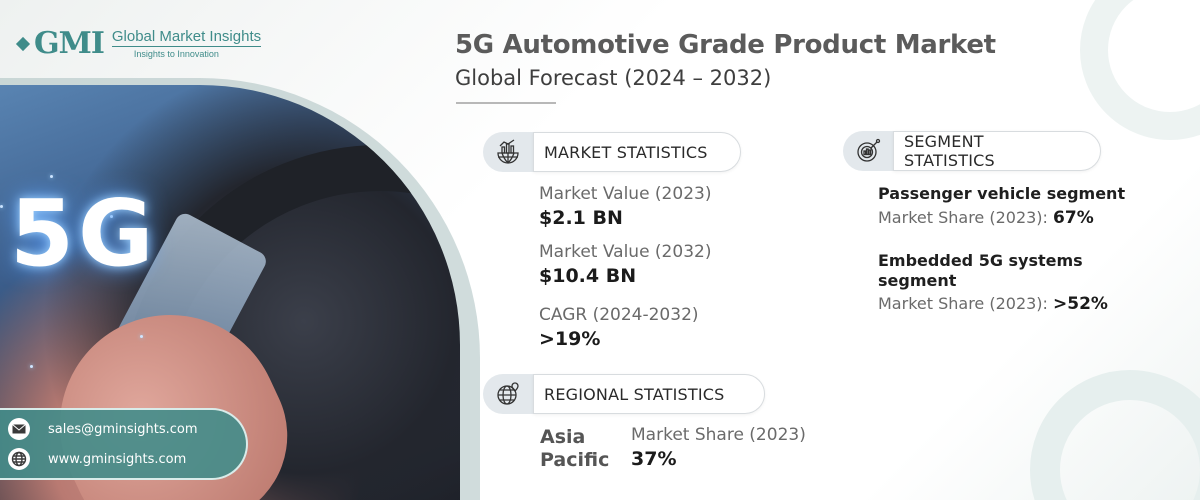 The width and height of the screenshot is (1200, 500). What do you see at coordinates (917, 280) in the screenshot?
I see `segment-title-line2: segment` at bounding box center [917, 280].